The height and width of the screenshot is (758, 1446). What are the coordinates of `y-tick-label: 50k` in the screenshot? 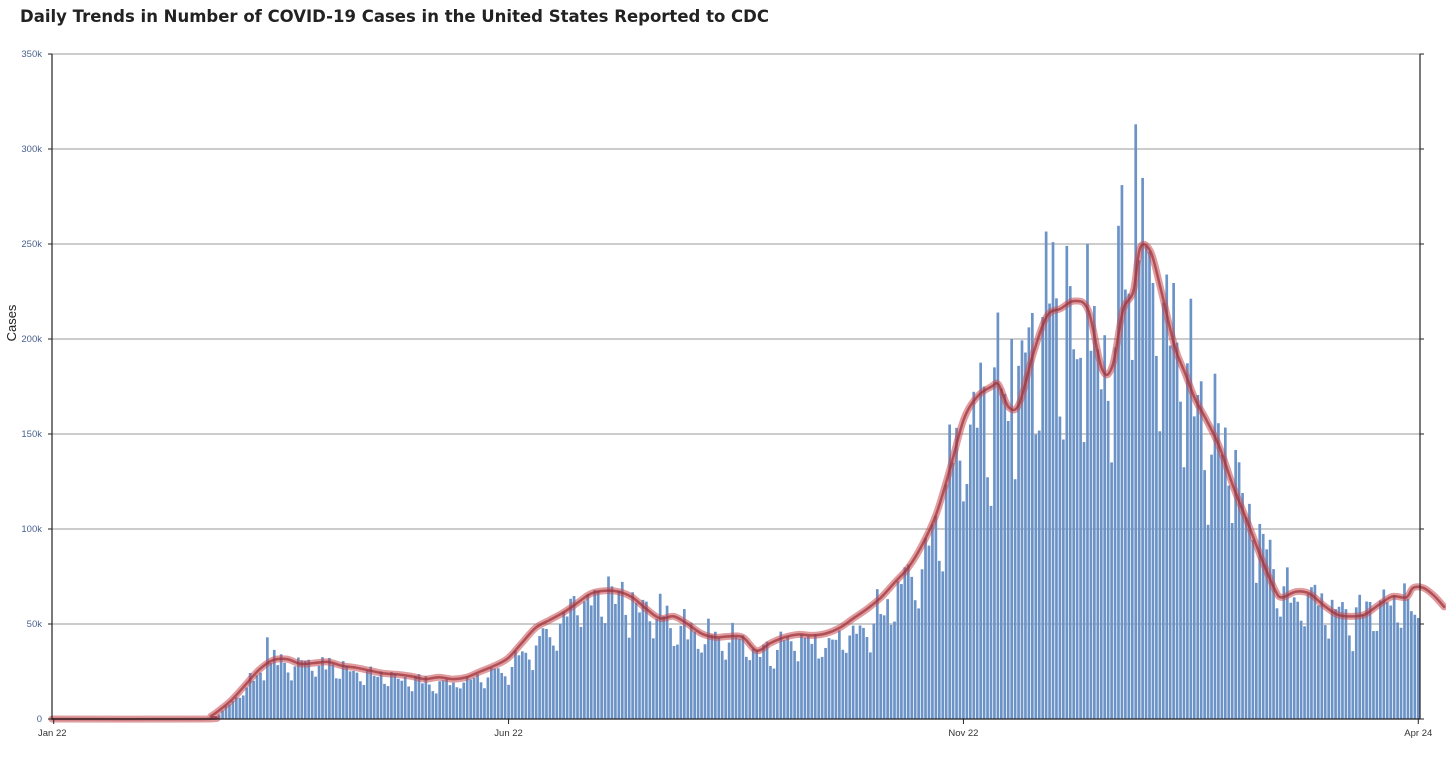 It's located at (35, 624).